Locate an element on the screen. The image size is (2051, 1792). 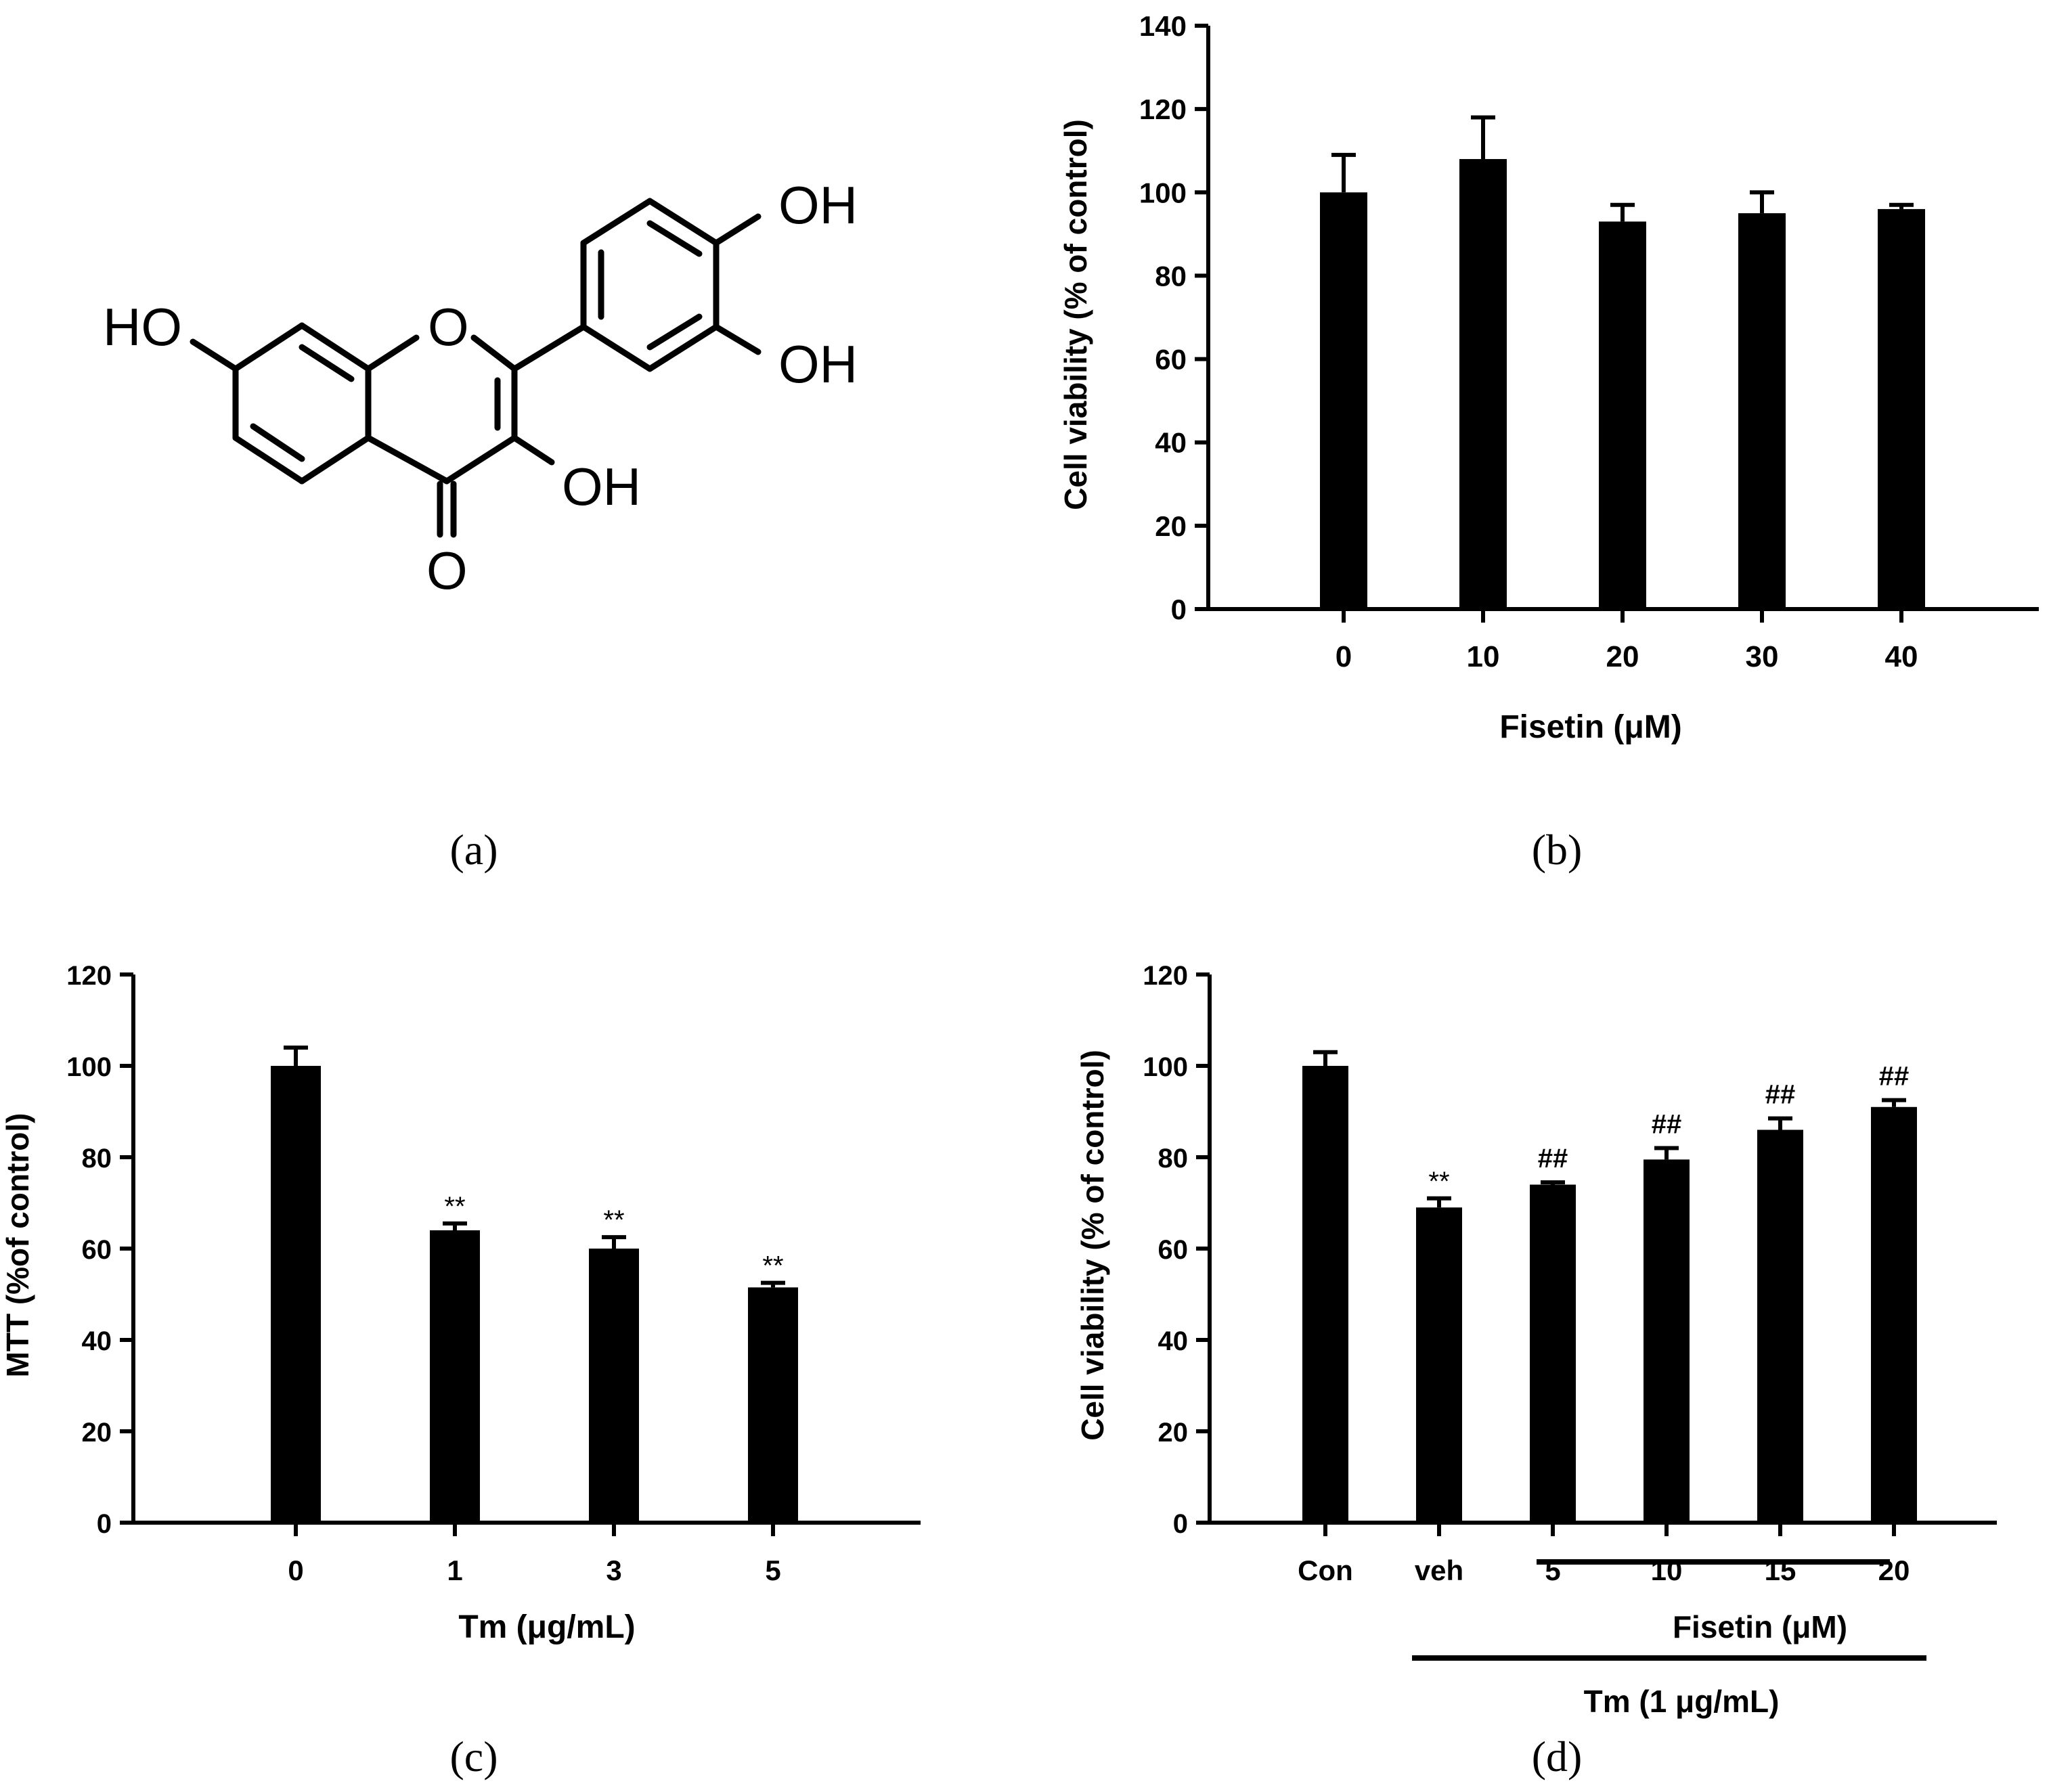
x-axis-label: Tm (μg/mL) is located at coordinates (546, 1627).